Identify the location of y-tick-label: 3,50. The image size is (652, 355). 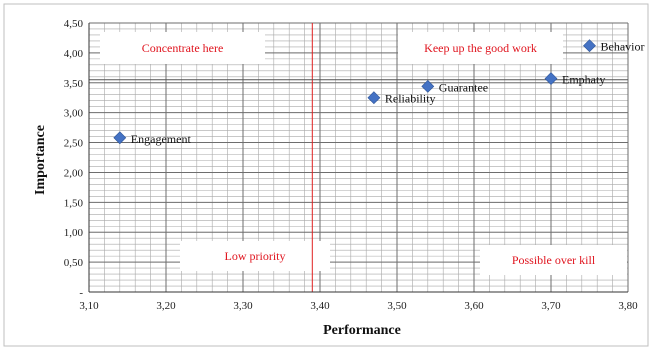
(74, 84).